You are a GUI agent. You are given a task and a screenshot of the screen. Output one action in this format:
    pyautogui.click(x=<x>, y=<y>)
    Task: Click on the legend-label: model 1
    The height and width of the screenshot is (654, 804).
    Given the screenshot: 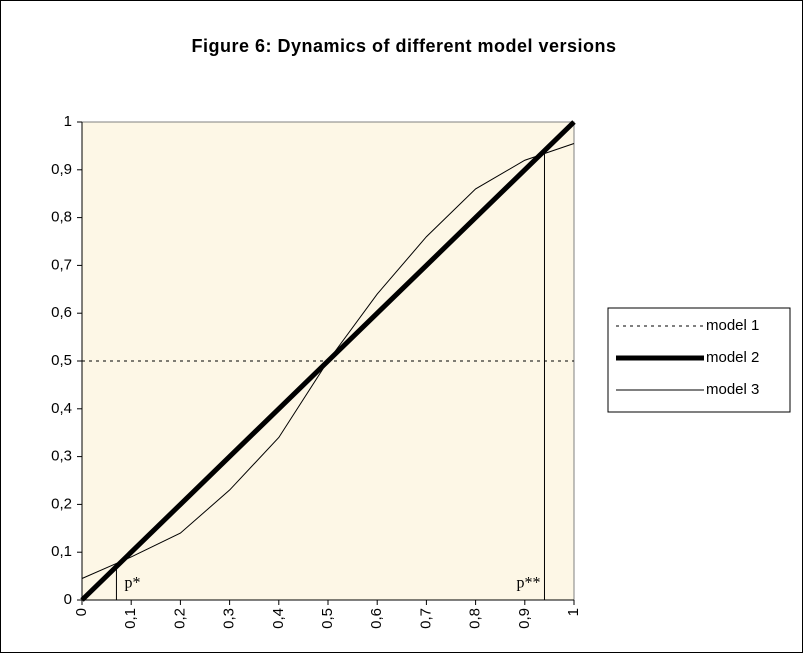 What is the action you would take?
    pyautogui.click(x=732, y=325)
    